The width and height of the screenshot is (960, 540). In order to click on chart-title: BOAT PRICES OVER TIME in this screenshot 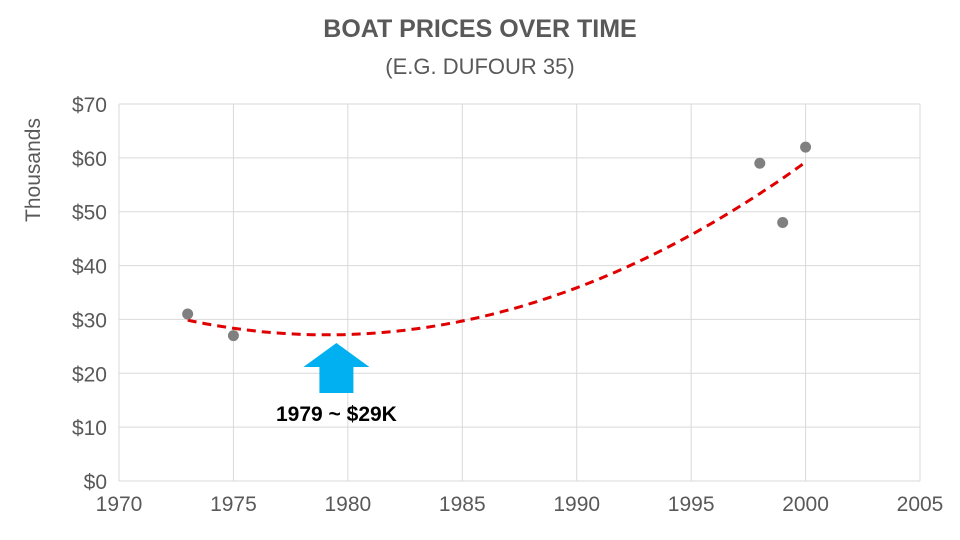, I will do `click(479, 29)`.